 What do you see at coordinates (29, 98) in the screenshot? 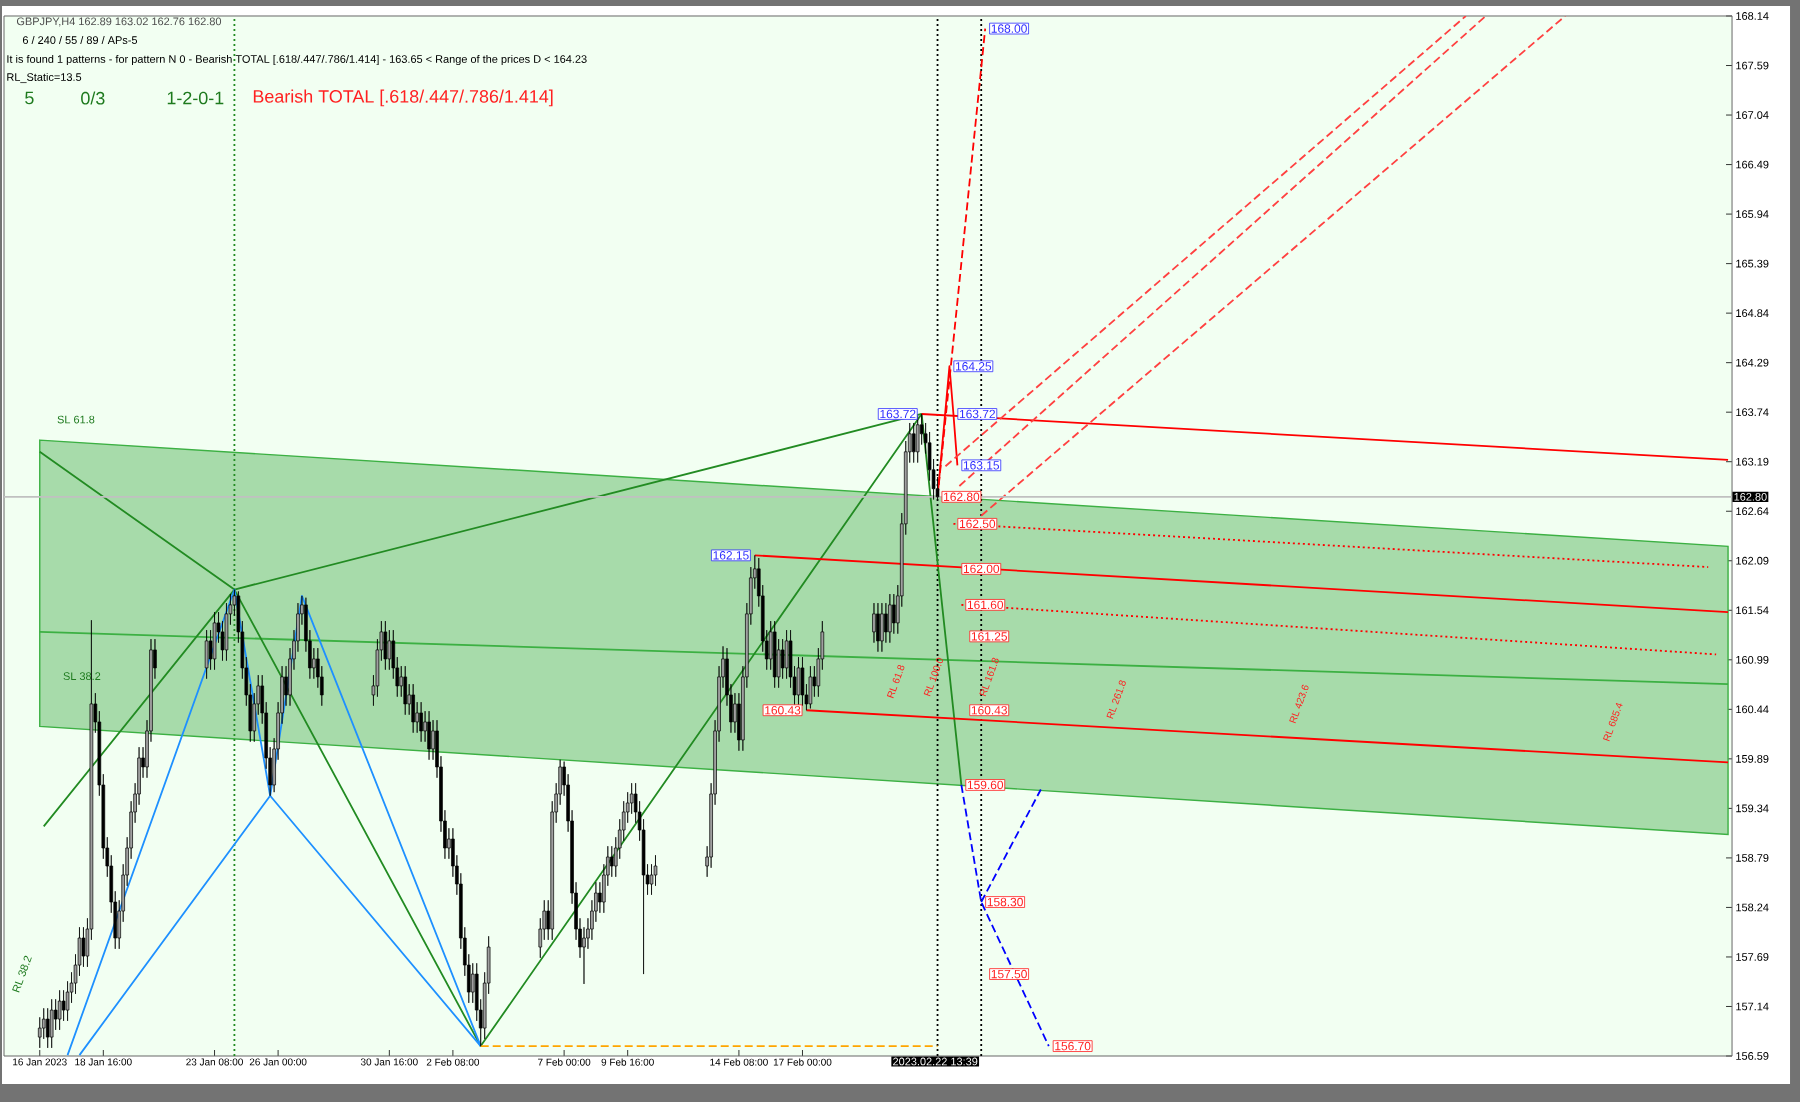
I see `annotation: 5` at bounding box center [29, 98].